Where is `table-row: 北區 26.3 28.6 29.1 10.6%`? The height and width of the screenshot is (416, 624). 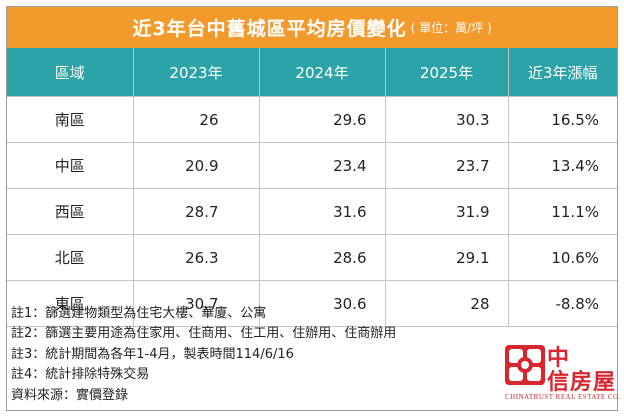 table-row: 北區 26.3 28.6 29.1 10.6% is located at coordinates (312, 257).